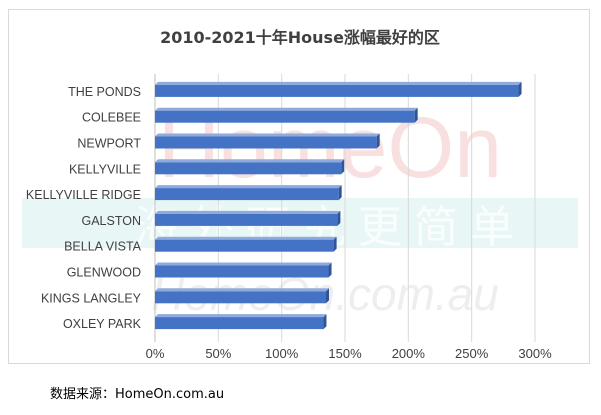 The height and width of the screenshot is (415, 601). Describe the element at coordinates (409, 353) in the screenshot. I see `x-tick-label: 200%` at that location.